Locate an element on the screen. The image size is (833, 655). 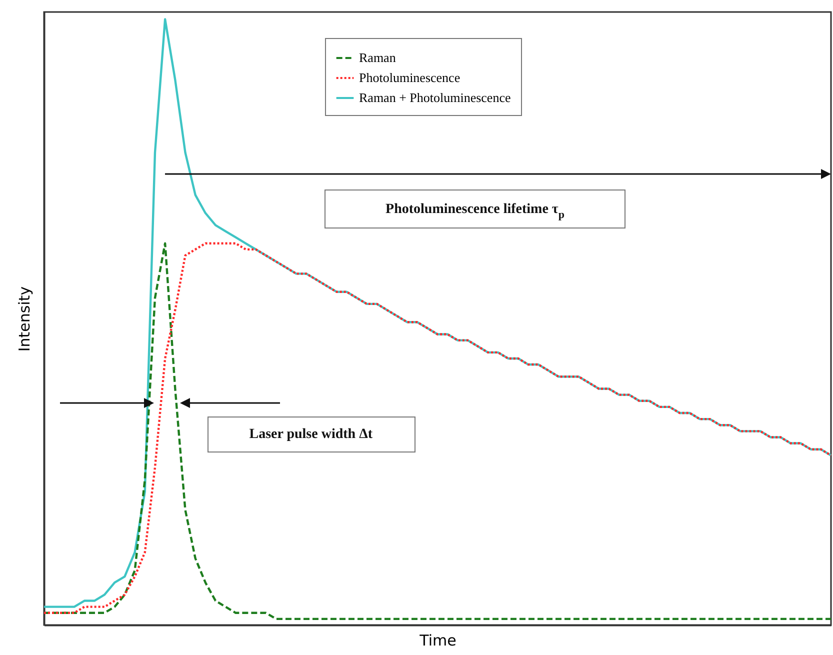
x-axis-title: Time is located at coordinates (437, 641).